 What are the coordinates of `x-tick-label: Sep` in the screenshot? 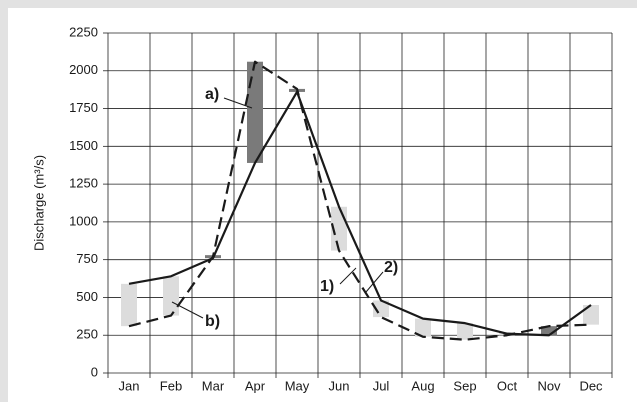 It's located at (464, 385).